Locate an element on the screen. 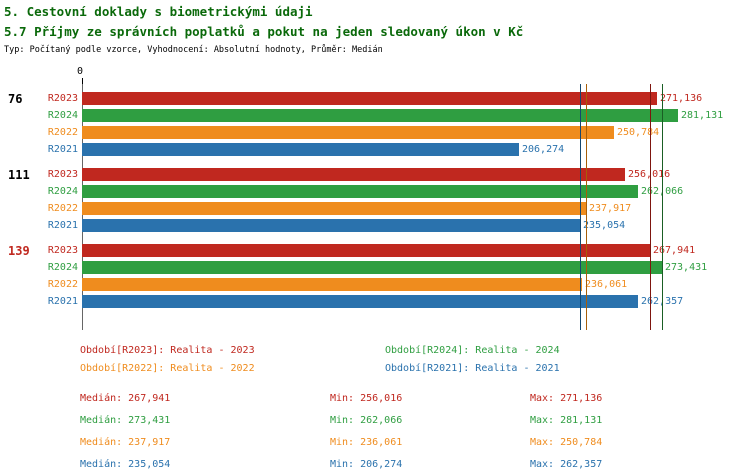  legend-item: Období[R2022]: Realita - 2022 is located at coordinates (167, 368).